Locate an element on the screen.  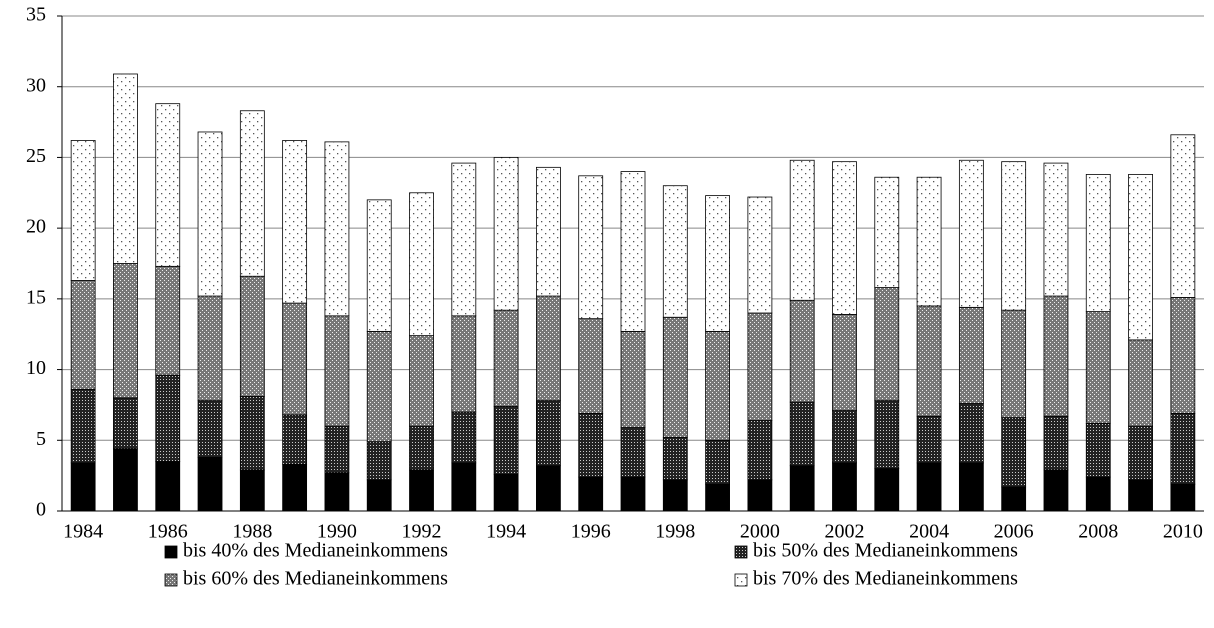
legend-label: bis 70% des Medianeinkommens is located at coordinates (885, 579).